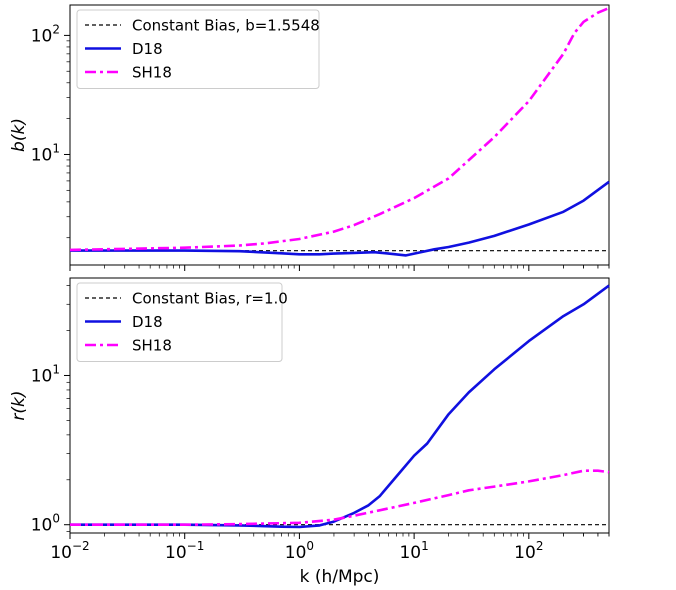 The image size is (676, 590). I want to click on top-y-axis-label: b(k), so click(19, 135).